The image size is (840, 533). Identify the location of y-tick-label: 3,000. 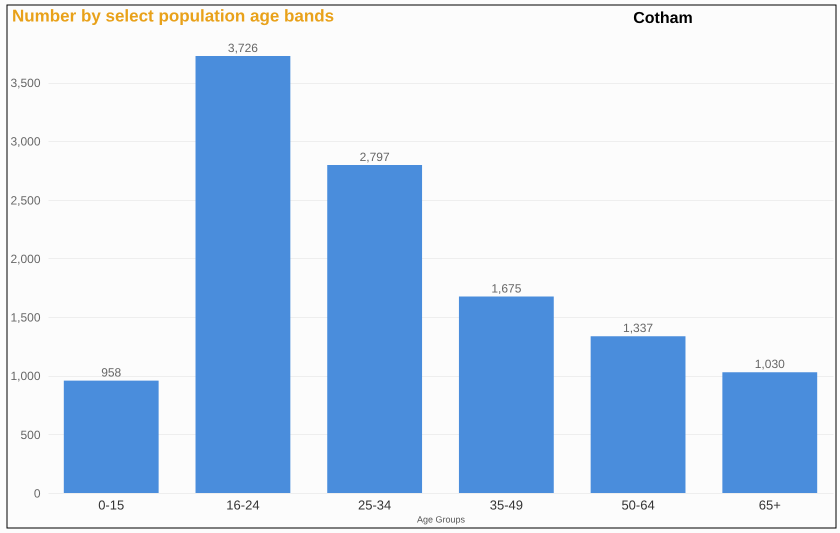
(25, 141).